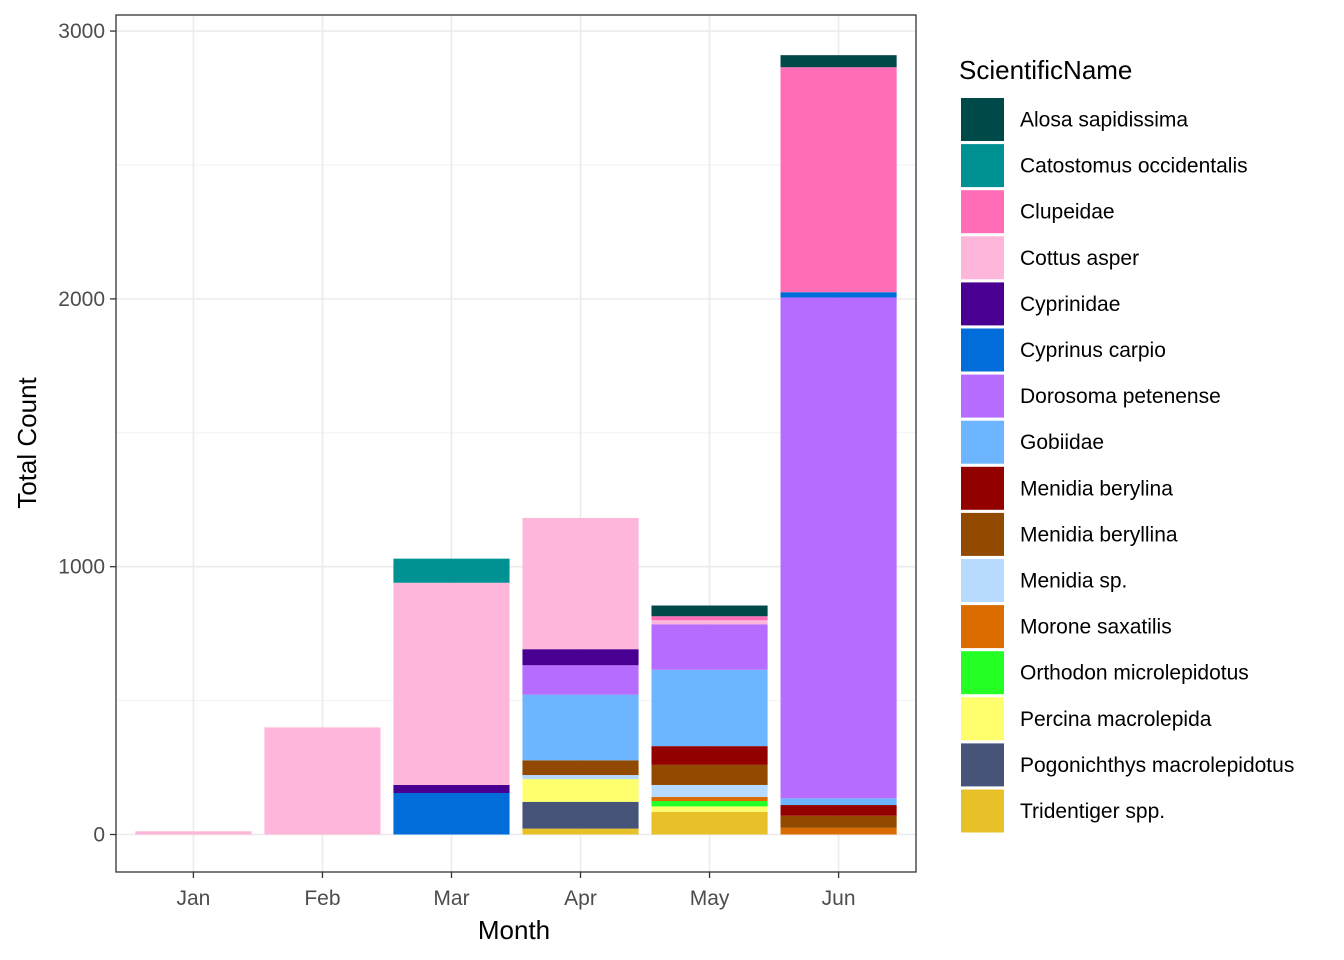  Describe the element at coordinates (1092, 811) in the screenshot. I see `legend-label: Tridentiger spp.` at that location.